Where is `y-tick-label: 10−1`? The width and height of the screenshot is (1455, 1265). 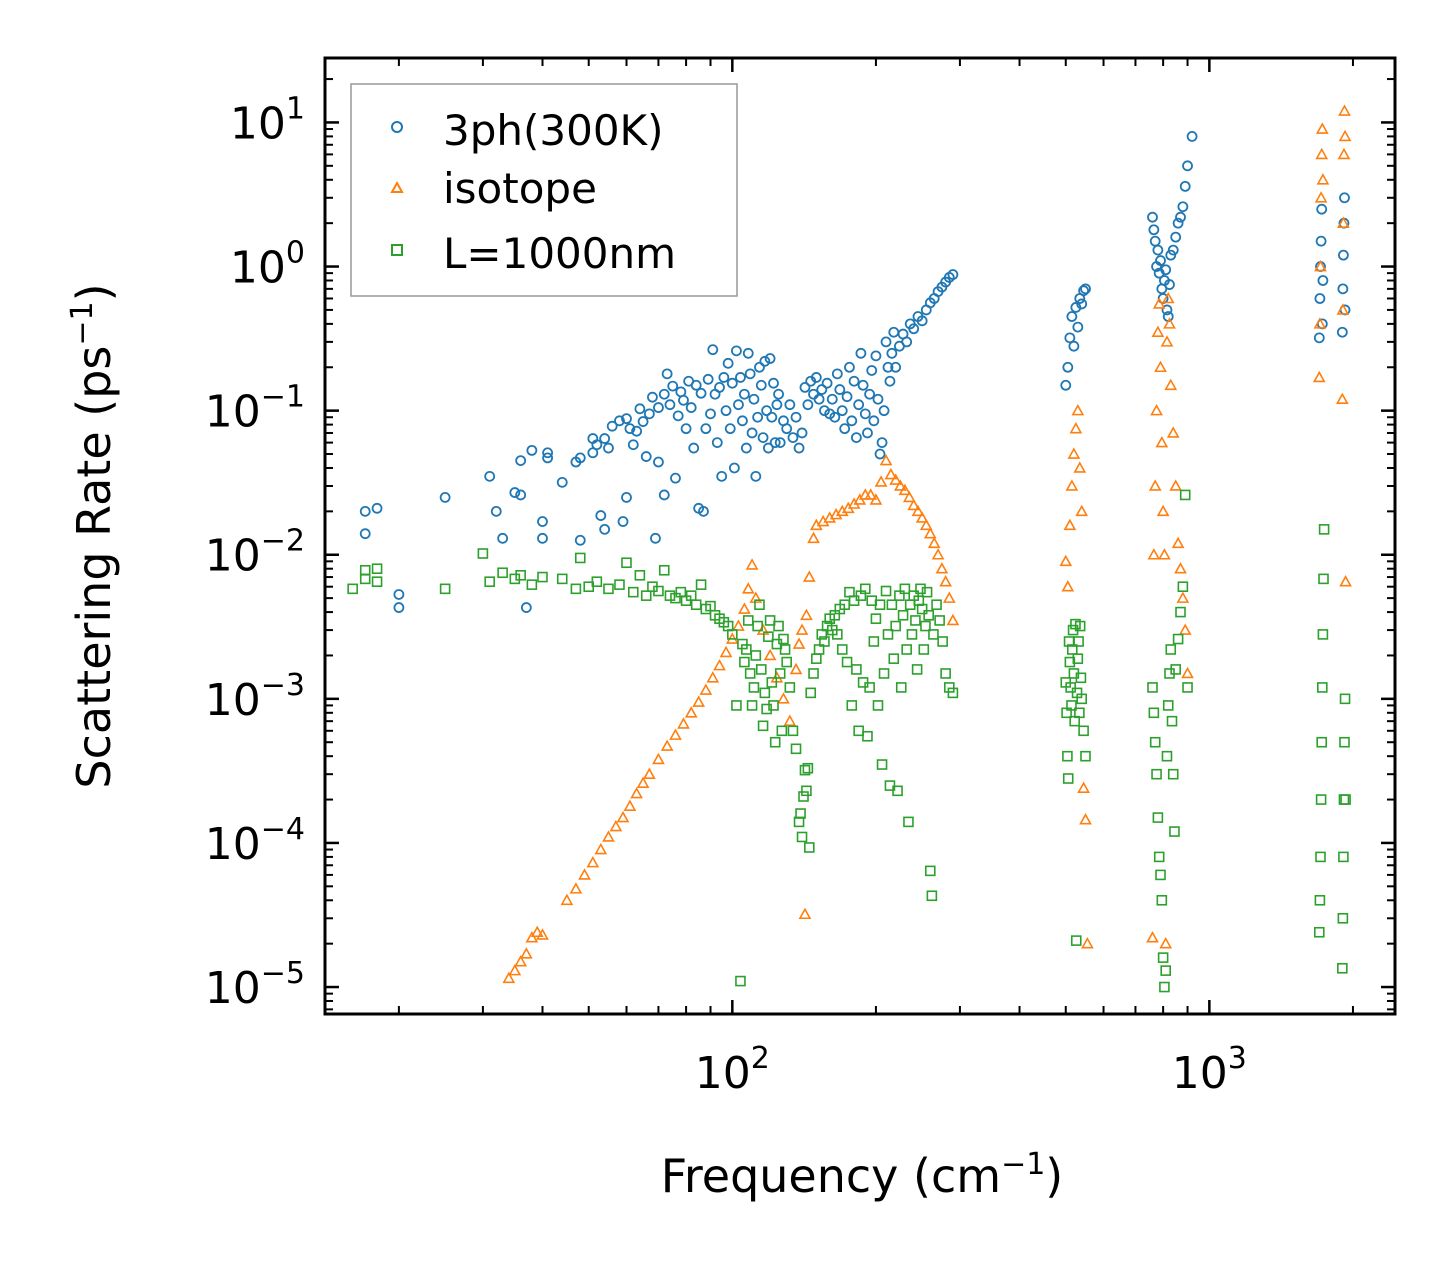 y-tick-label: 10−1 is located at coordinates (255, 409).